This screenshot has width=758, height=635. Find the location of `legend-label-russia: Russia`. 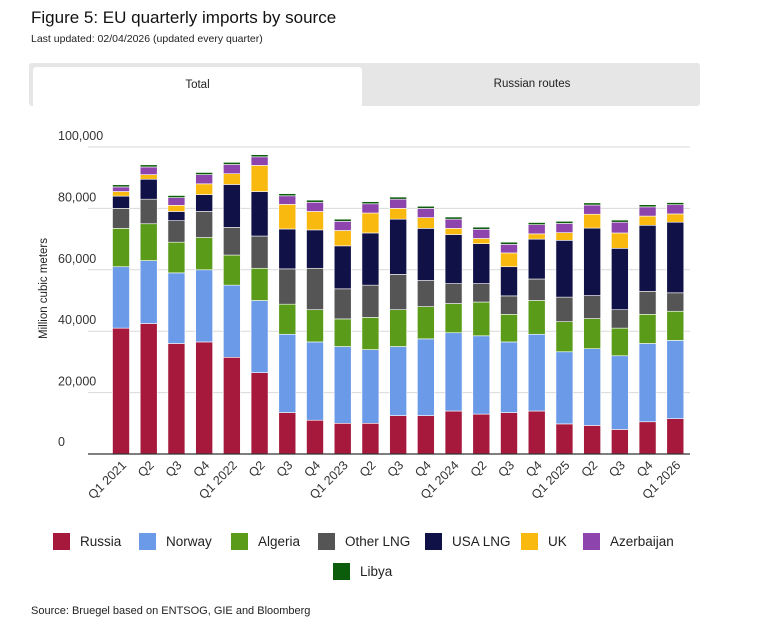

legend-label-russia: Russia is located at coordinates (101, 541).